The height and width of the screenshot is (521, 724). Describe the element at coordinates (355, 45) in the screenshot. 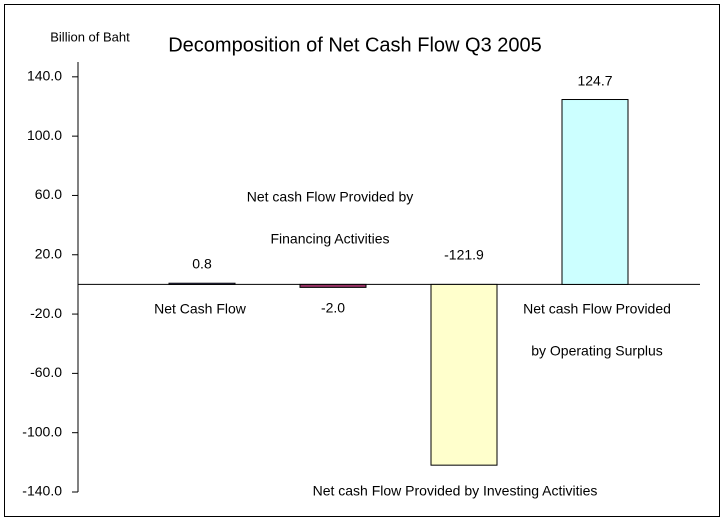

I see `chart-title: Decomposition of Net Cash Flow Q3 2005` at that location.